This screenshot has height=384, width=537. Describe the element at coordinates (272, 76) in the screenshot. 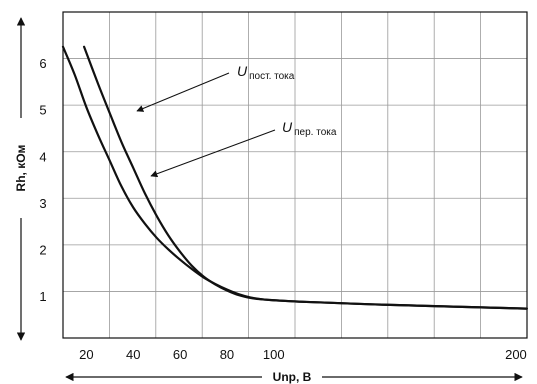

I see `annotation-sub-dc: пост. тока` at that location.